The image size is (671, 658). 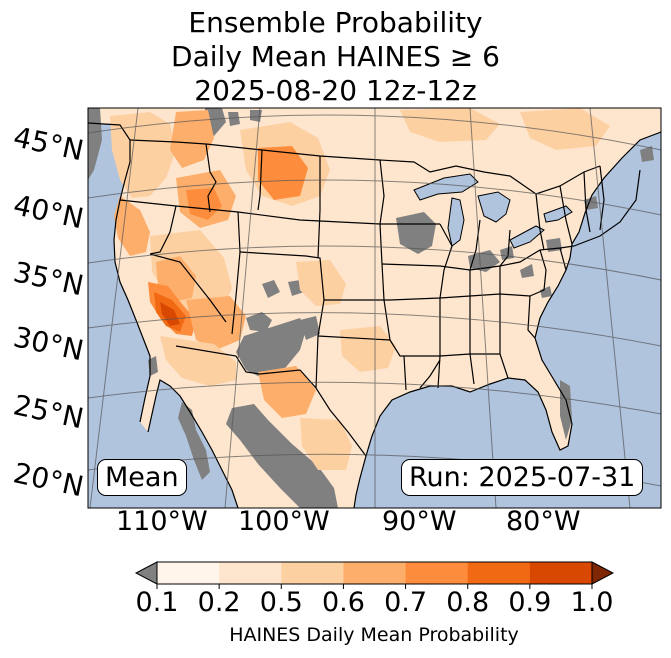 I want to click on colorbar-over-triangle, so click(x=603, y=573).